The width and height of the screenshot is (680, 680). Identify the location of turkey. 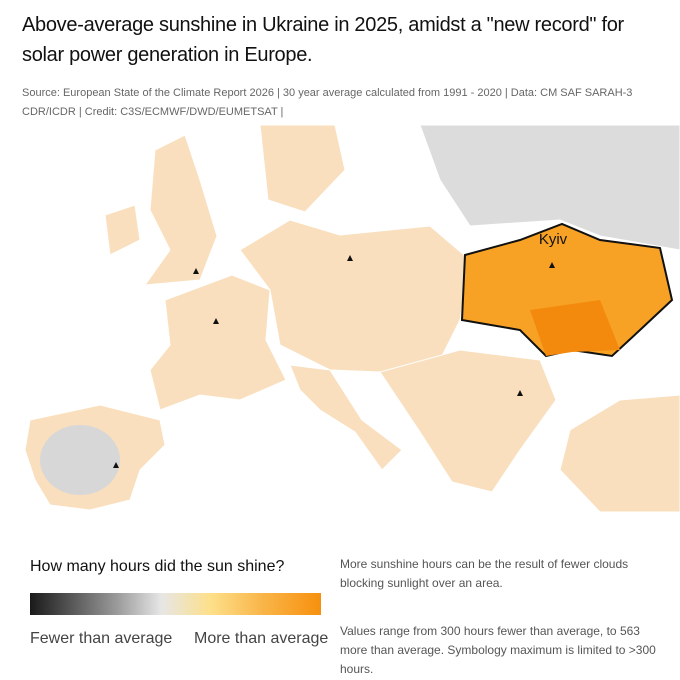
(619, 453).